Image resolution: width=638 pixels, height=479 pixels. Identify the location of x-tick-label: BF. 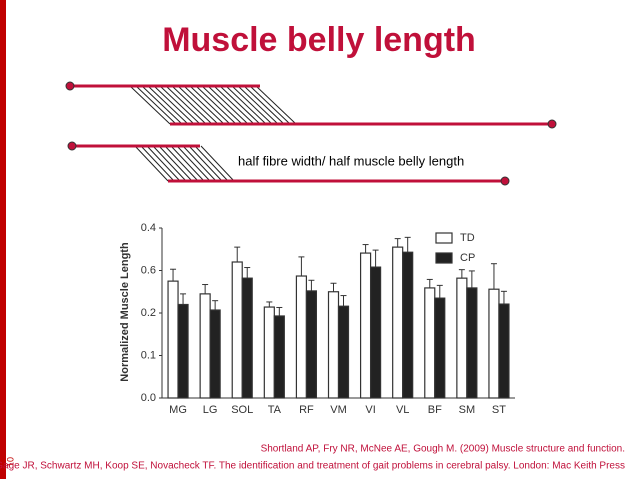
(435, 410).